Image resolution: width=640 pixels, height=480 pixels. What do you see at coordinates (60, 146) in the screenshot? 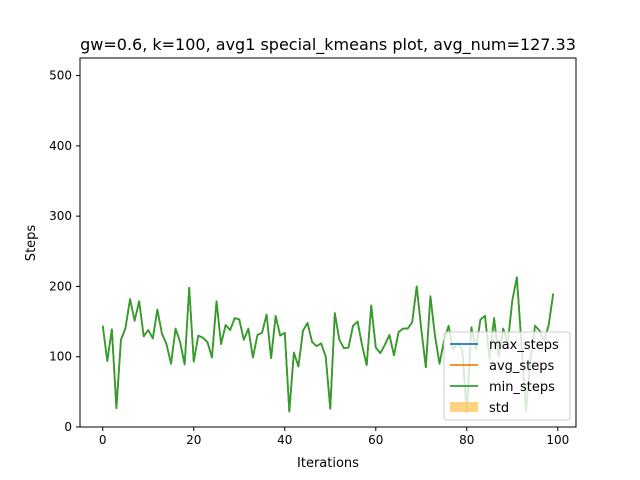
I see `y-tick-label: 400` at bounding box center [60, 146].